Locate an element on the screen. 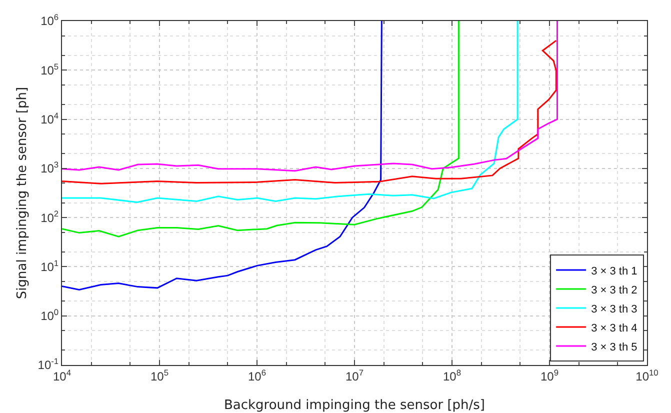 The width and height of the screenshot is (671, 413). legend-label: 3 × 3 th 1 is located at coordinates (614, 271).